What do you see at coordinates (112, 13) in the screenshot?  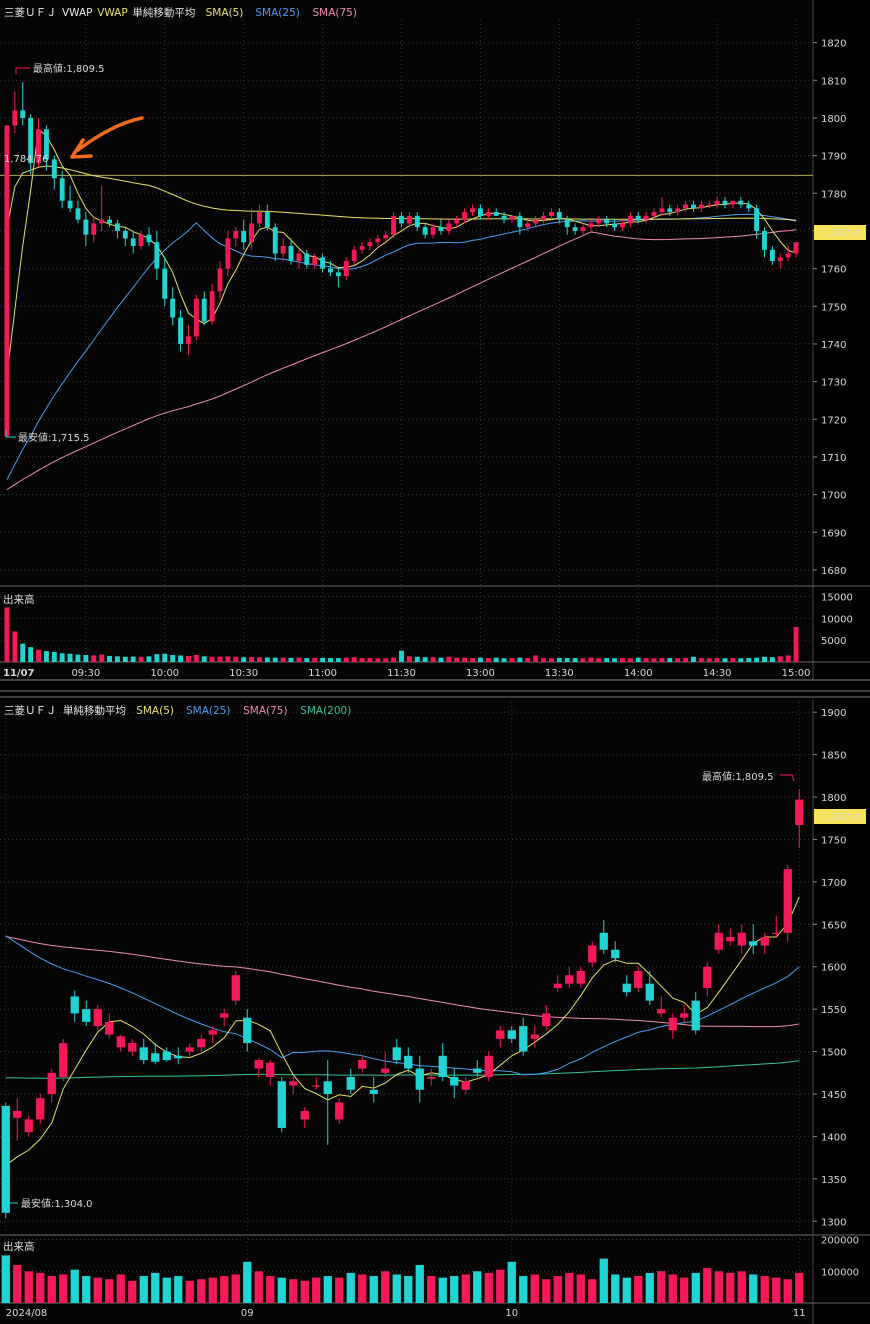 I see `legend-item: VWAP` at bounding box center [112, 13].